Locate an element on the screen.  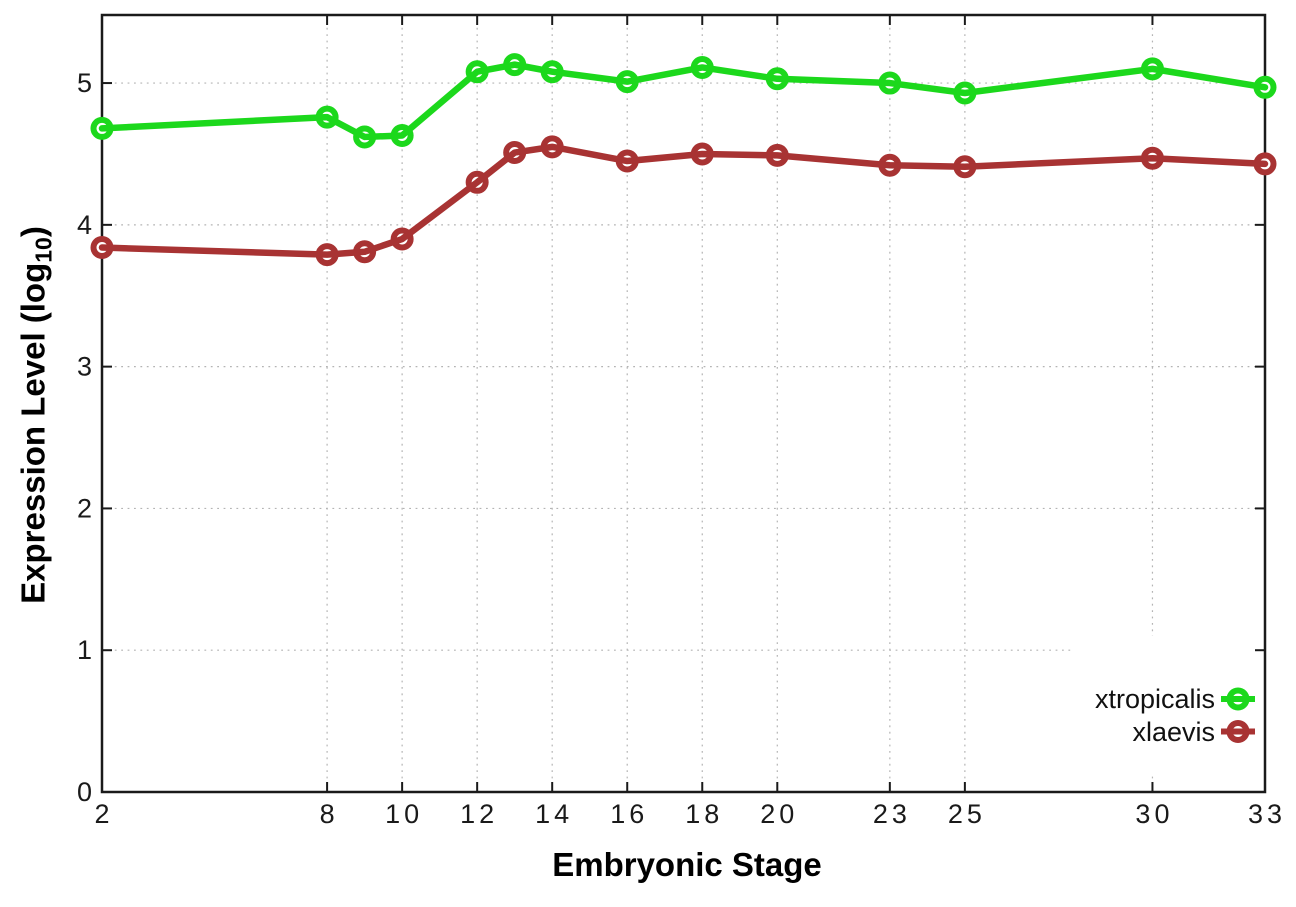
y-tick-label: 0 is located at coordinates (84, 792).